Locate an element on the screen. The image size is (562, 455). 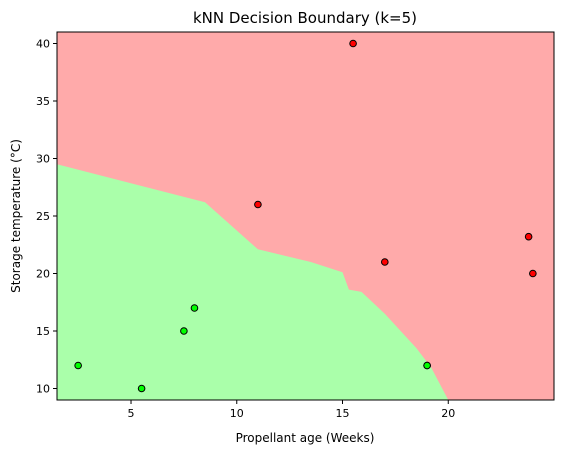
y-axis-ticks: 10 15 20 25 30 35 40 is located at coordinates (46, 217).